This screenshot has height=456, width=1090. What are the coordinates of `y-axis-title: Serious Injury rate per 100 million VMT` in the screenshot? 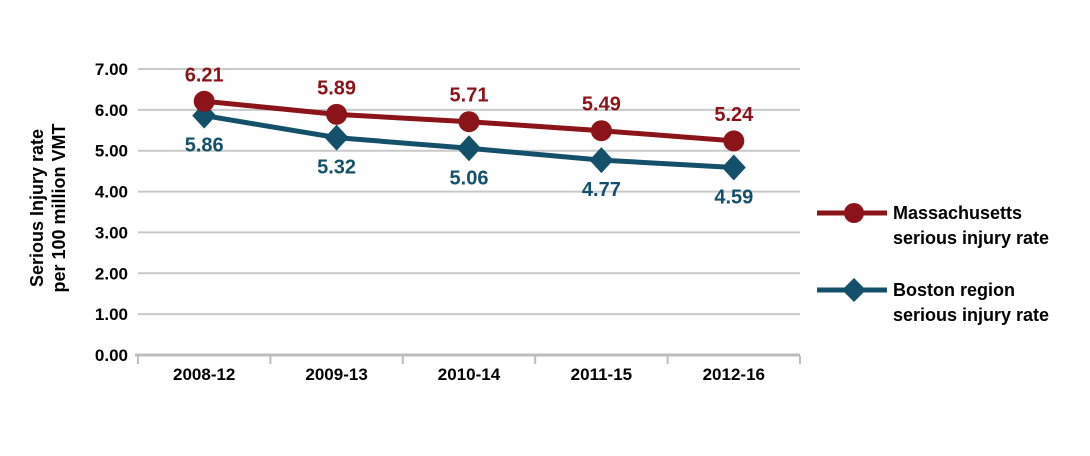 It's located at (48, 207).